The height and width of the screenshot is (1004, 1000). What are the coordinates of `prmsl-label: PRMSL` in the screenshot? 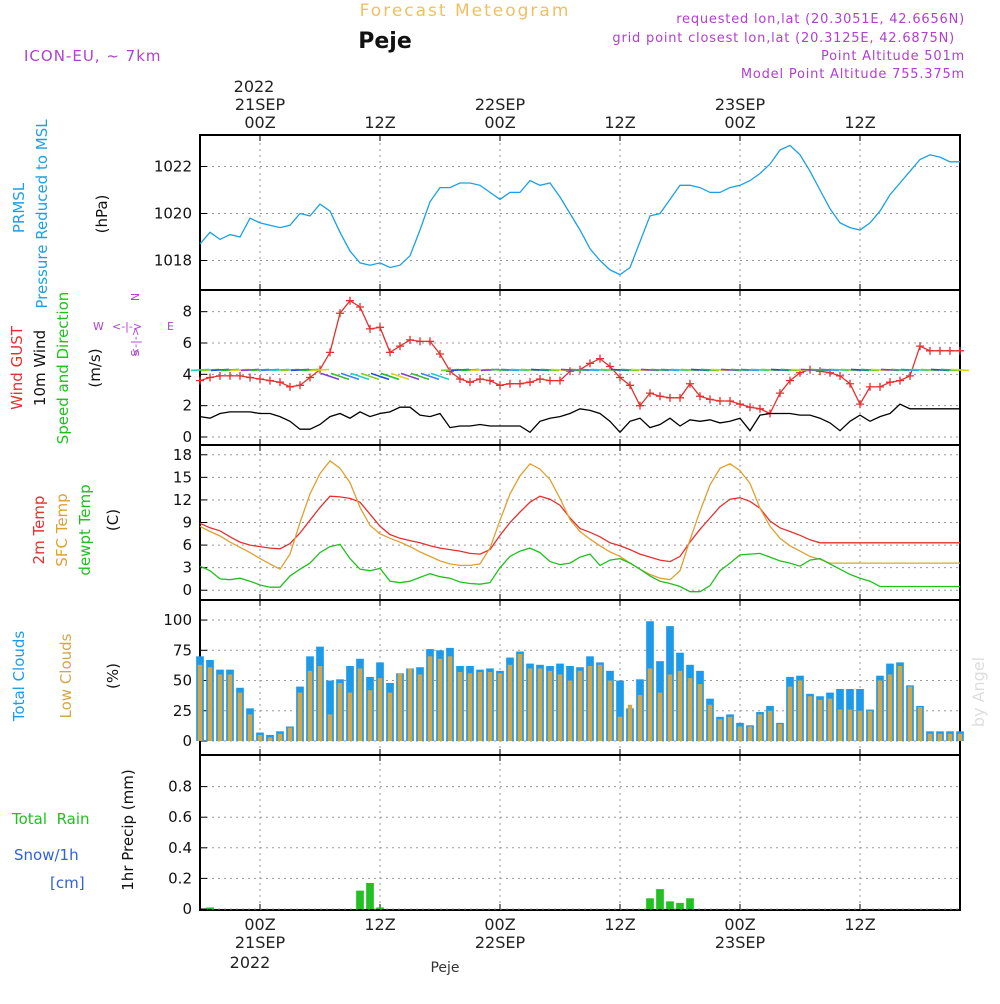 It's located at (19, 207).